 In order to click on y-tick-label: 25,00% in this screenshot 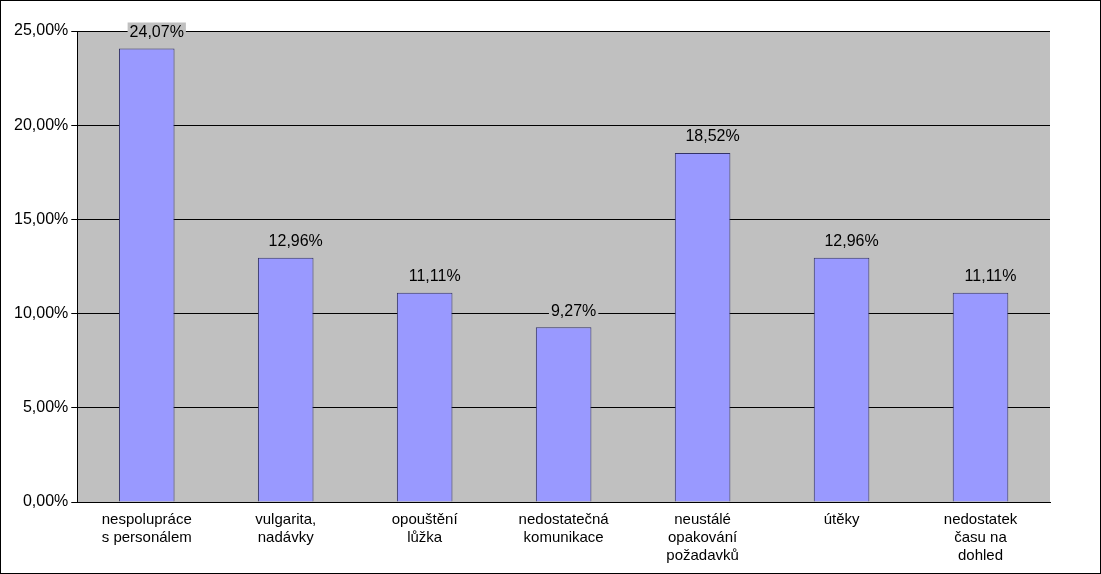, I will do `click(41, 30)`.